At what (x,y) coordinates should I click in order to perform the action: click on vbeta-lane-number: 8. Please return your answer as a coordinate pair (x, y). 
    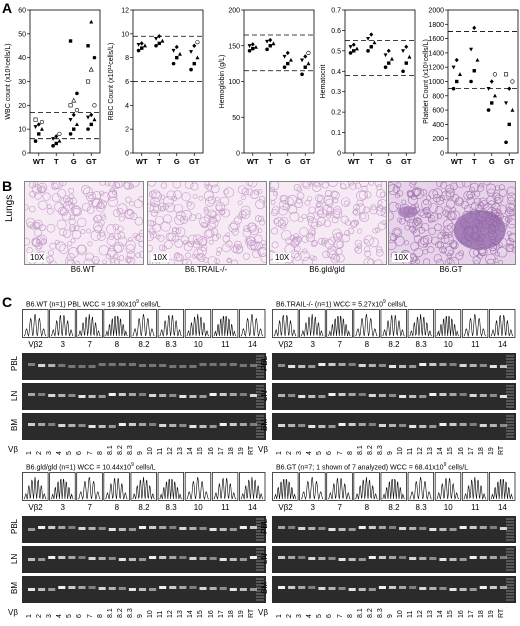
    Looking at the image, I should click on (350, 616).